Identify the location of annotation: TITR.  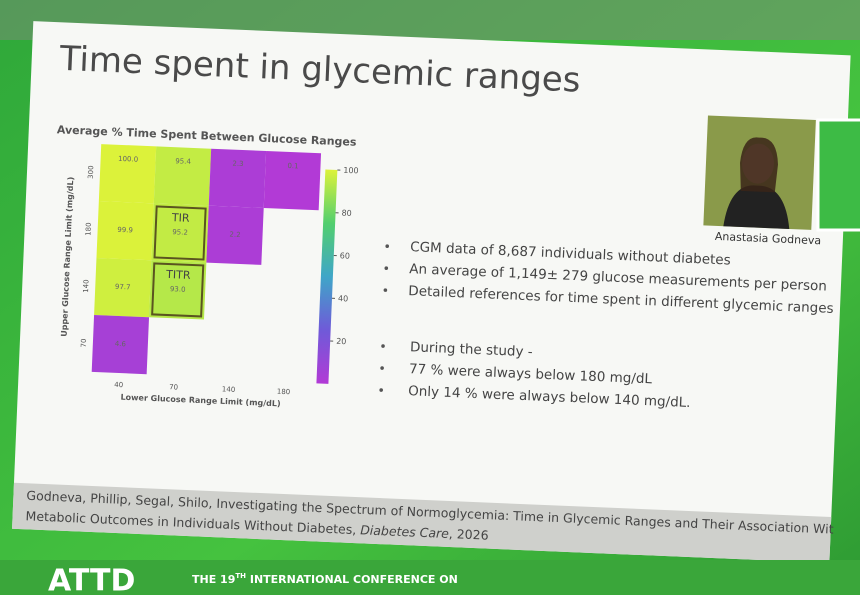
(178, 275).